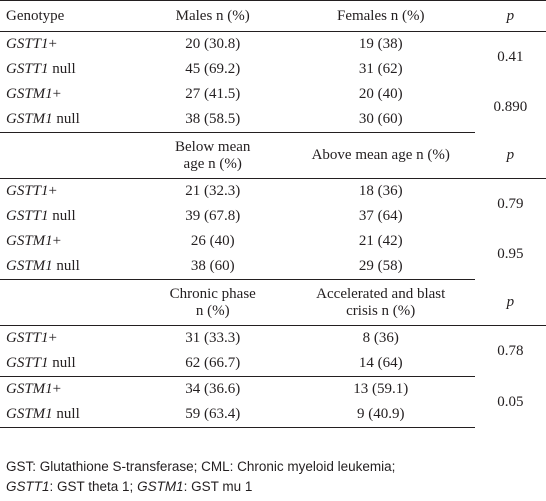 The height and width of the screenshot is (501, 546). Describe the element at coordinates (510, 106) in the screenshot. I see `p-value-cell: 0.890` at that location.